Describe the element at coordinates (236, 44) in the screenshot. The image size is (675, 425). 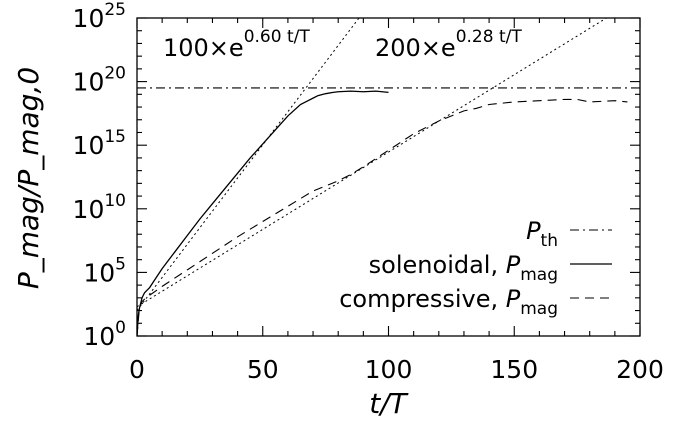
I see `fit-annotation-fast: 100×e0.60 t/T` at that location.